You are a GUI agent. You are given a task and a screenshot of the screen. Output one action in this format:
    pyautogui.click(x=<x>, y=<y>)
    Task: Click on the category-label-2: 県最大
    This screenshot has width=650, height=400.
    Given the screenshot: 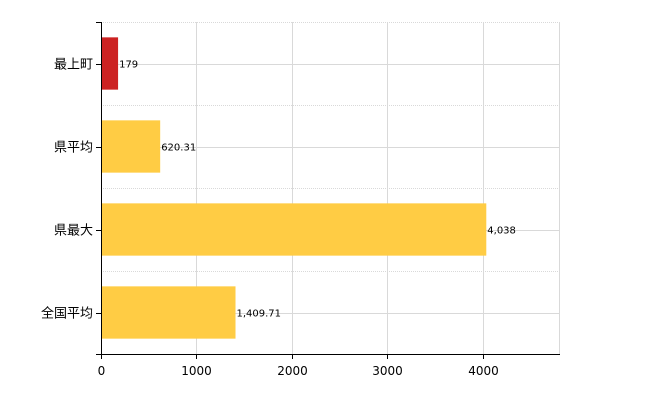 What is the action you would take?
    pyautogui.click(x=73, y=231)
    